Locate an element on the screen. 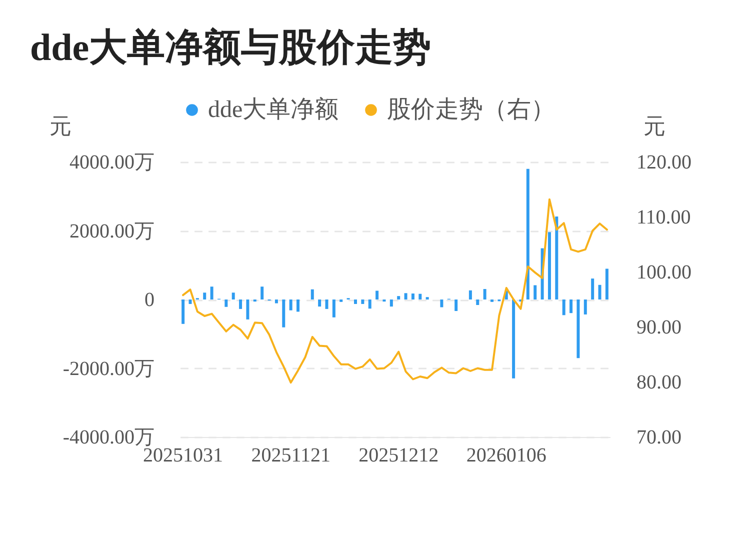  chart-title: dde大单净额与股价走势 is located at coordinates (231, 48).